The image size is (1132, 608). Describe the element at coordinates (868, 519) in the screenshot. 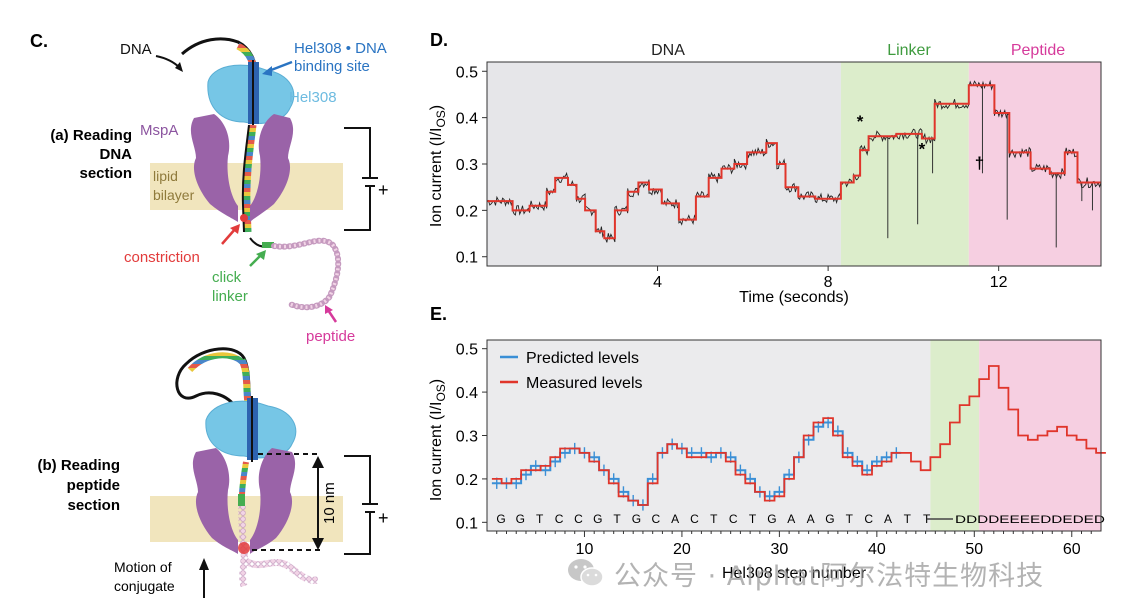

I see `seq-letter-19: C` at that location.